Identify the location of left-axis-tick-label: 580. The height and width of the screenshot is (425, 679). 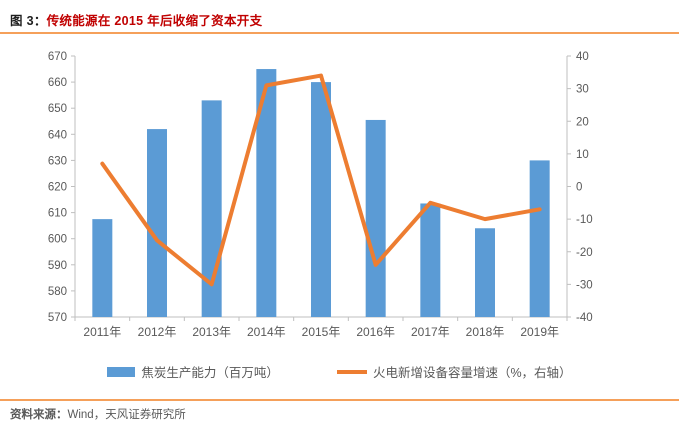
(57, 292).